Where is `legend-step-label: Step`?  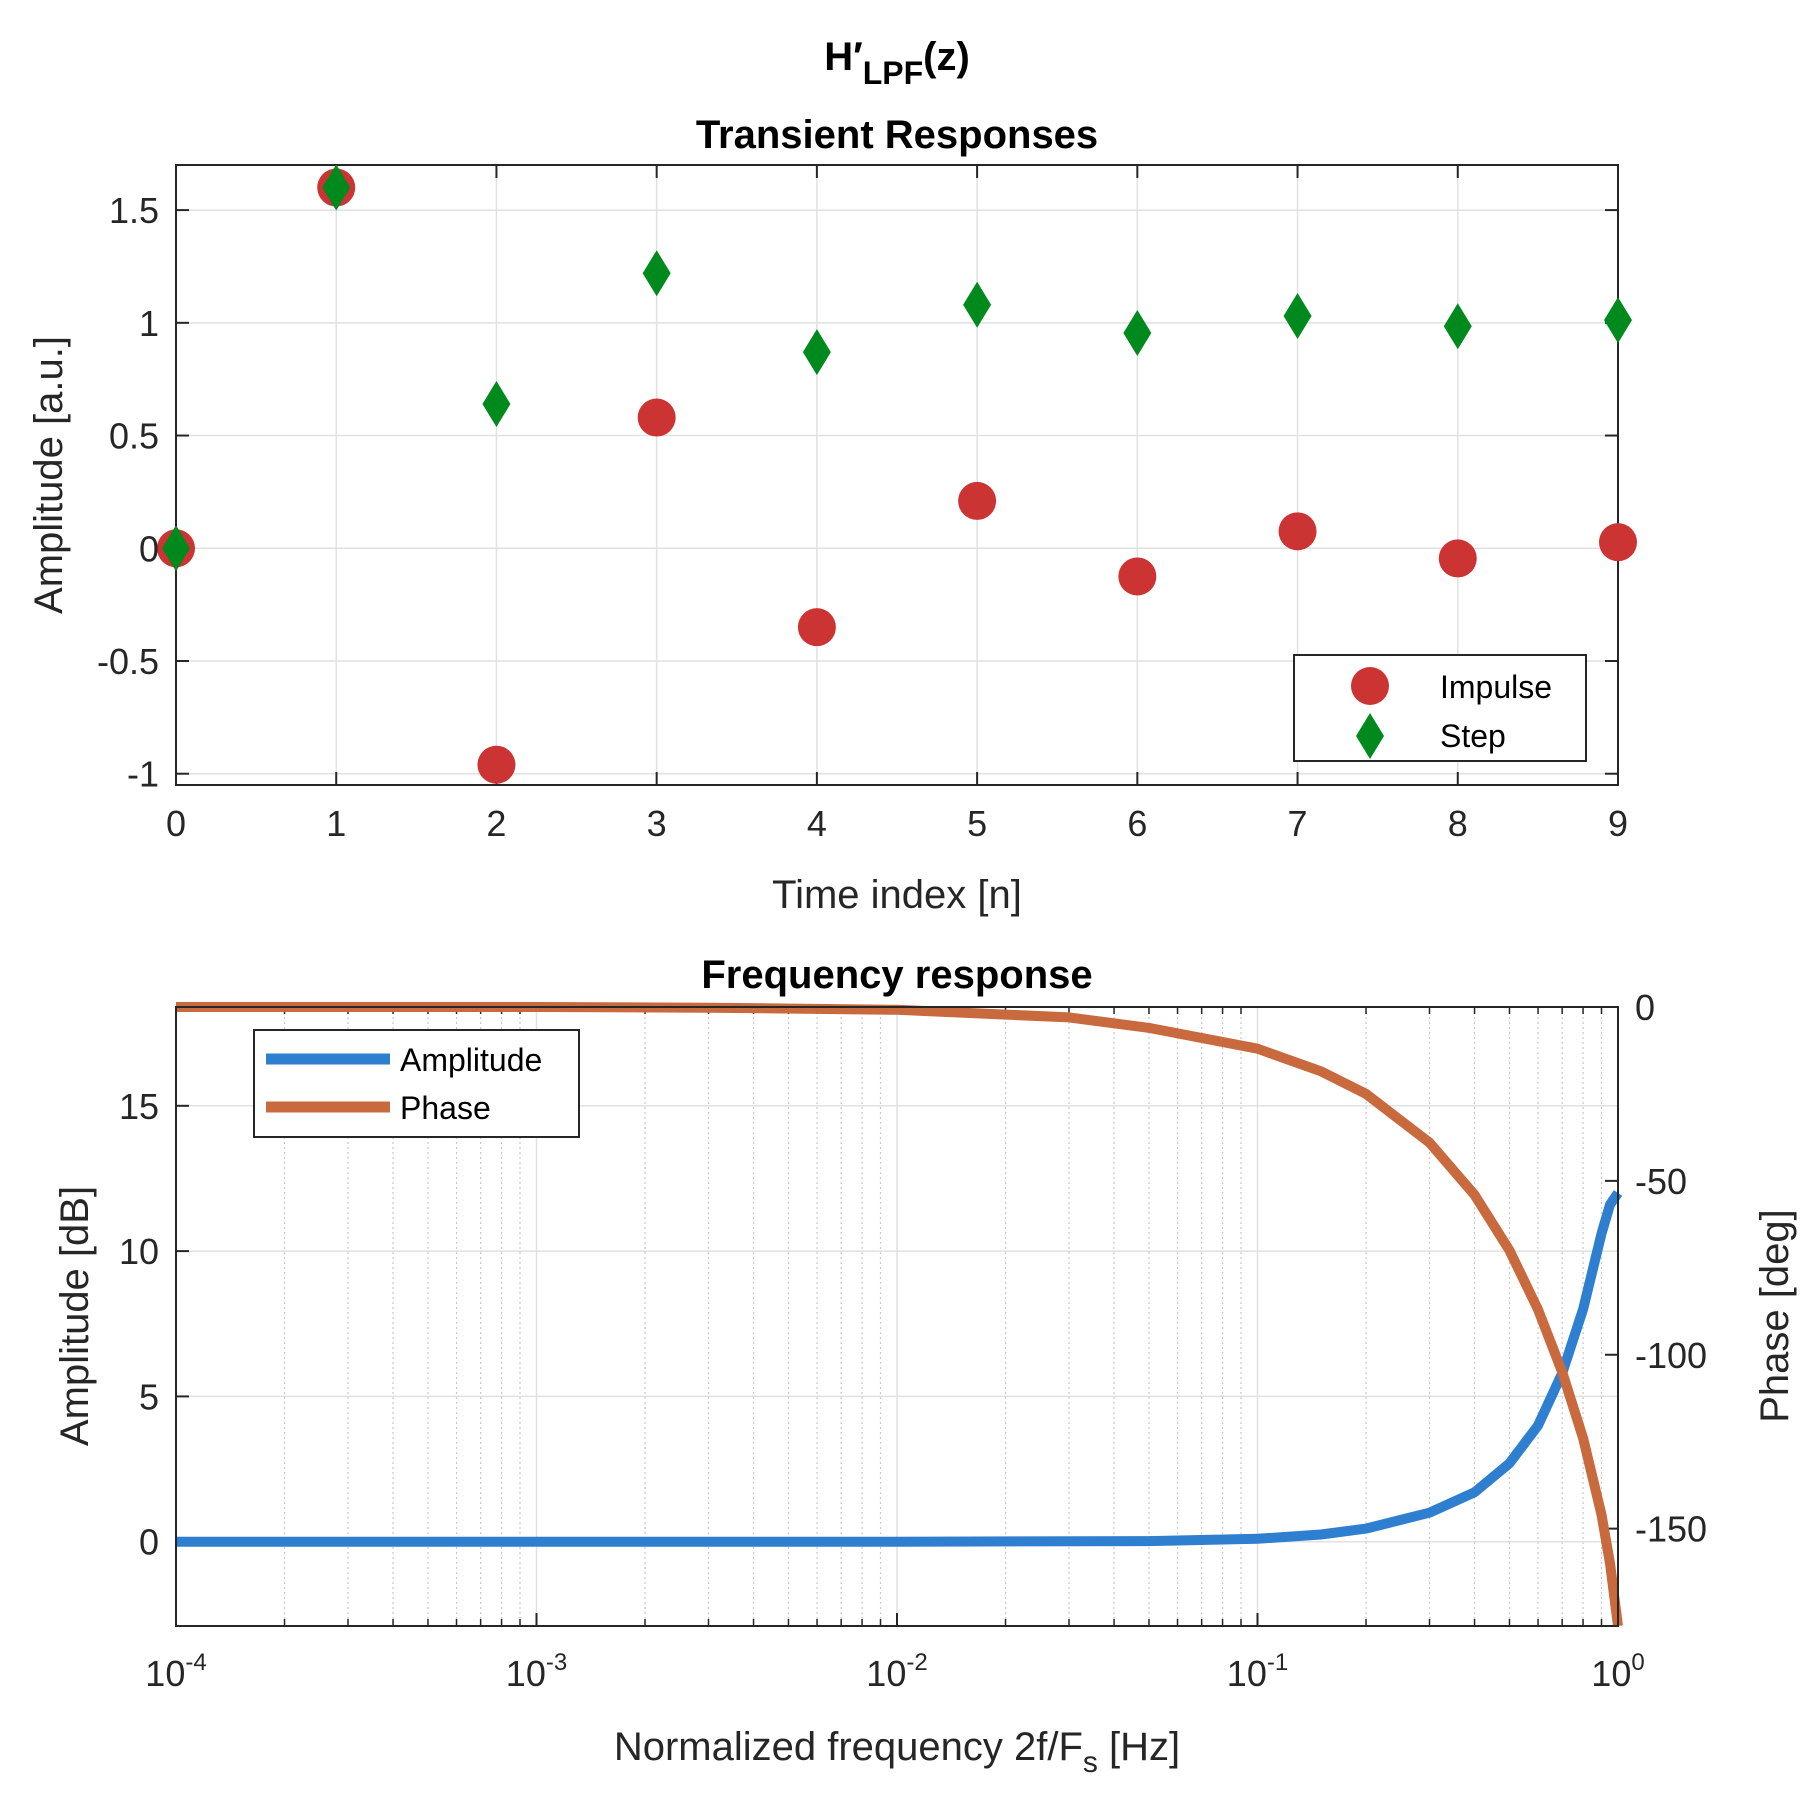 legend-step-label: Step is located at coordinates (1473, 736).